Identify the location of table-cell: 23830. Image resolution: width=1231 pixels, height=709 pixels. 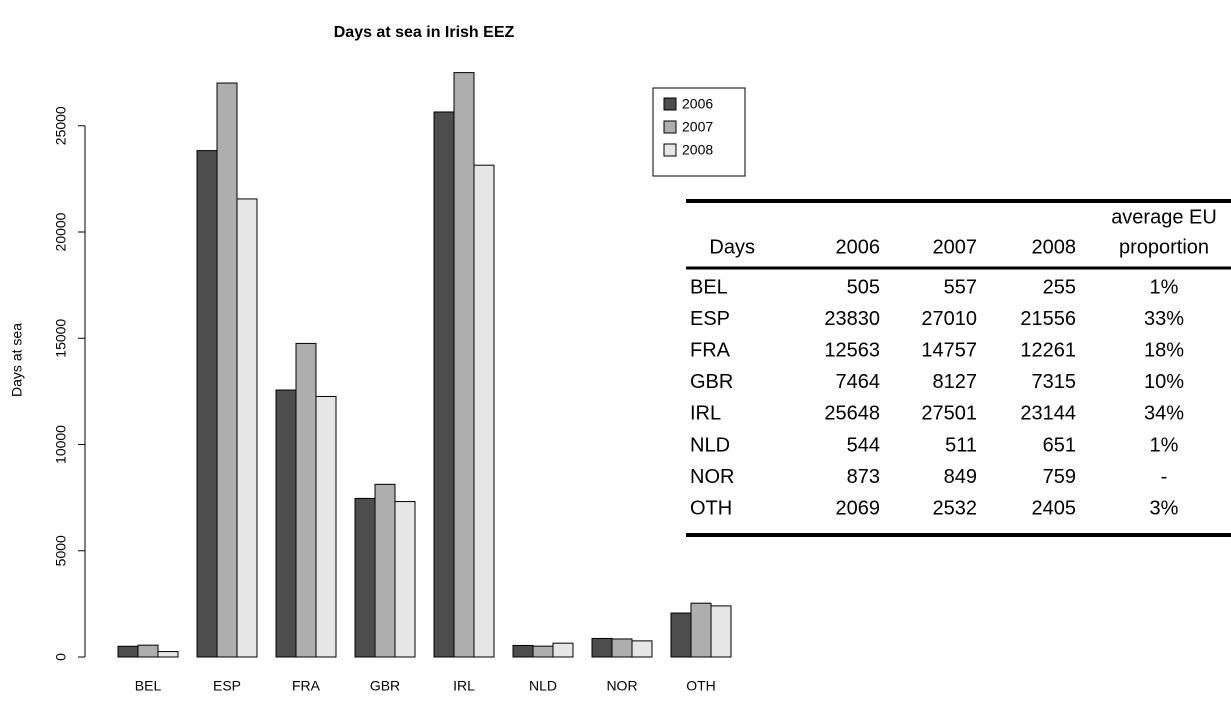
(852, 319).